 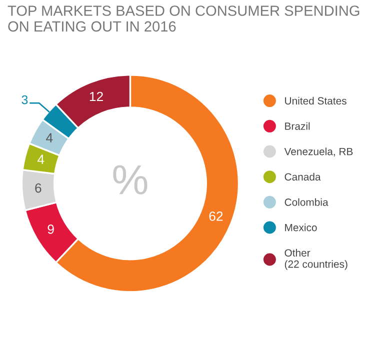 What do you see at coordinates (38, 188) in the screenshot?
I see `data-label: 6` at bounding box center [38, 188].